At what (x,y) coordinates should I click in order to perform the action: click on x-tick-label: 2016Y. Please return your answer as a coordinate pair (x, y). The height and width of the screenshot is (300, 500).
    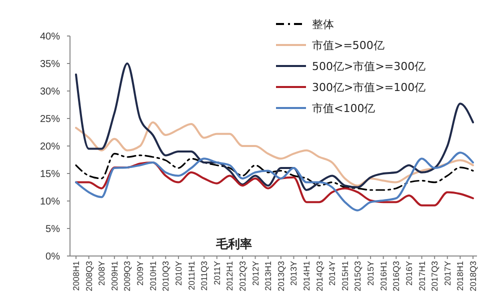
    Looking at the image, I should click on (409, 273).